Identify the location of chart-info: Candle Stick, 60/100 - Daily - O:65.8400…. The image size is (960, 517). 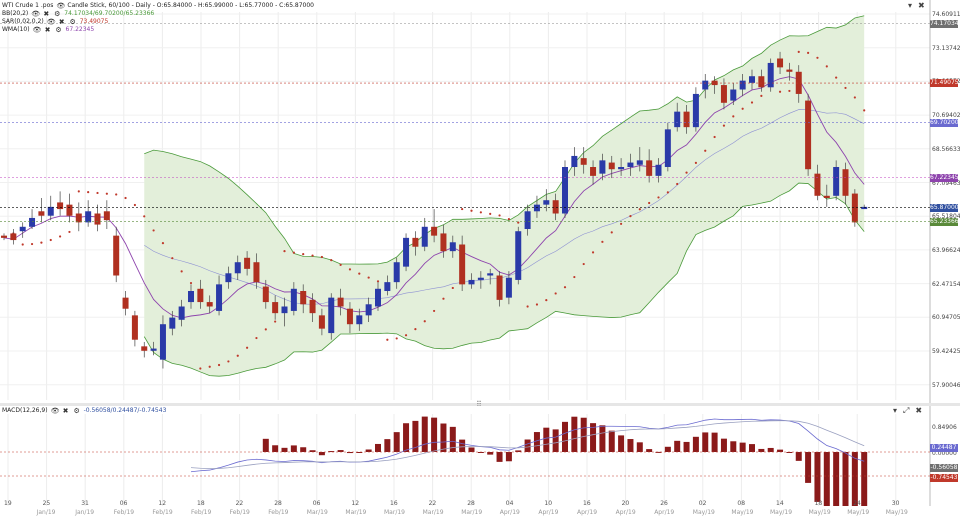
(190, 5).